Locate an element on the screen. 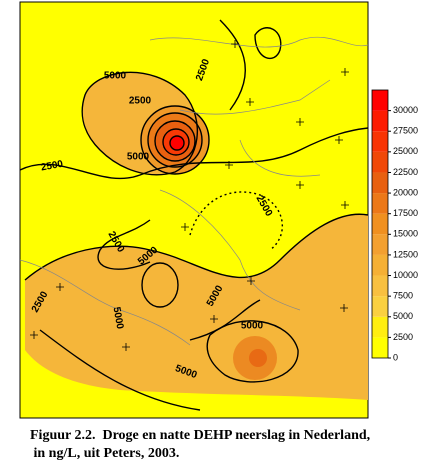  colorbar-label: 30000 is located at coordinates (405, 110).